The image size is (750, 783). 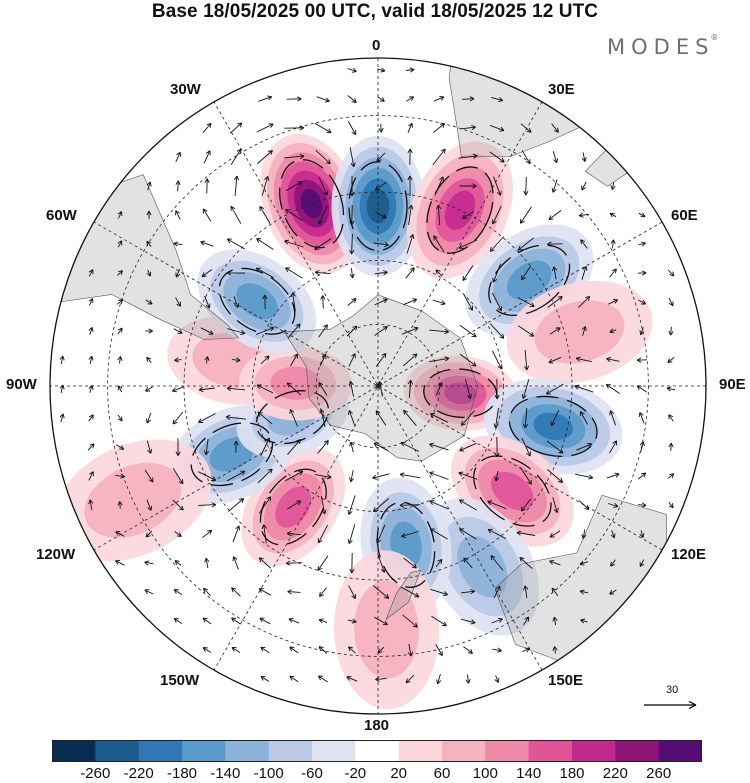 What do you see at coordinates (662, 46) in the screenshot?
I see `brand-logo: MODES®` at bounding box center [662, 46].